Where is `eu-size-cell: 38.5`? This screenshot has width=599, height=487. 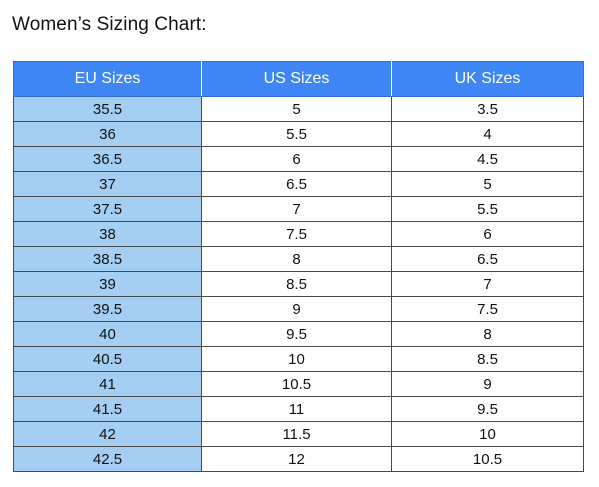
eu-size-cell: 38.5 is located at coordinates (107, 259).